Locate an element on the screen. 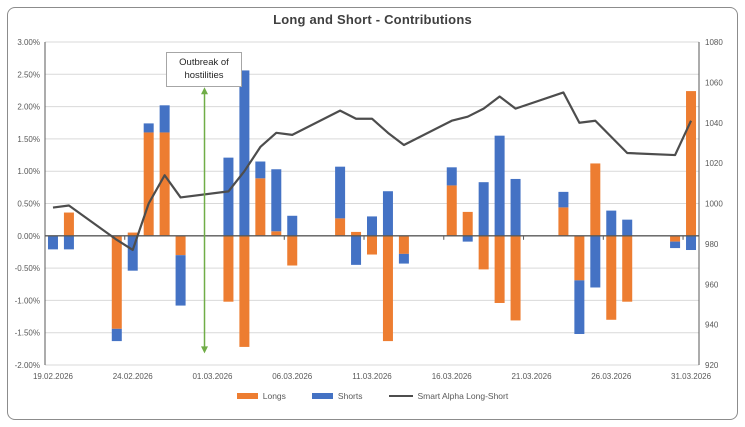 This screenshot has height=427, width=745. chart-title: Long and Short - Contributions is located at coordinates (372, 19).